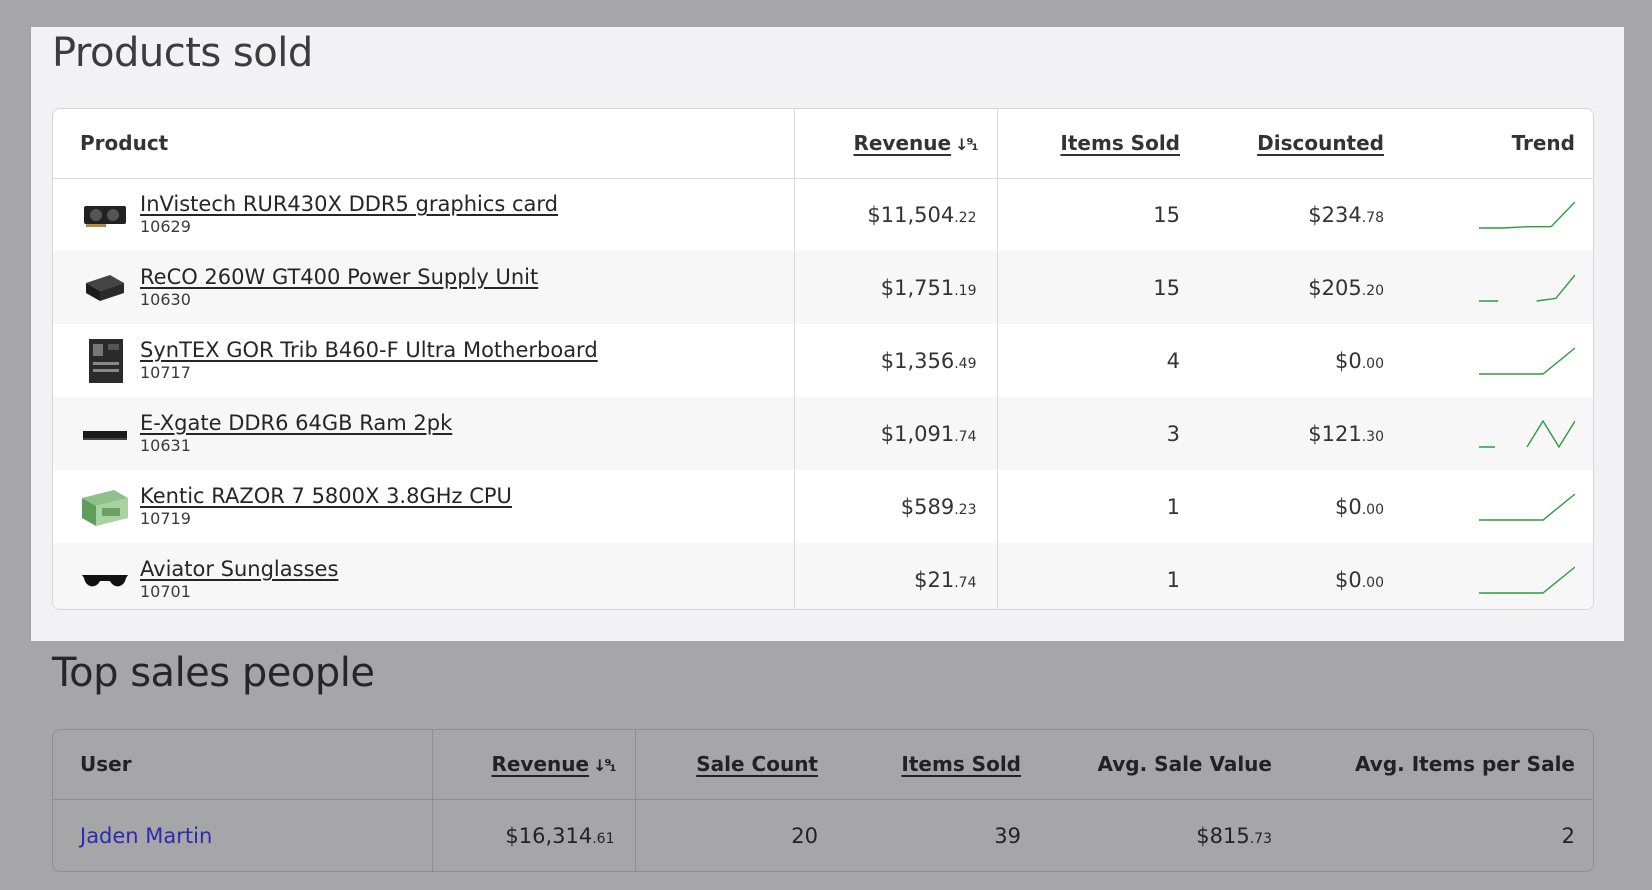 This screenshot has height=890, width=1652. What do you see at coordinates (369, 350) in the screenshot?
I see `product-link: SynTEX GOR Trib B460-F Ultra Motherboard` at bounding box center [369, 350].